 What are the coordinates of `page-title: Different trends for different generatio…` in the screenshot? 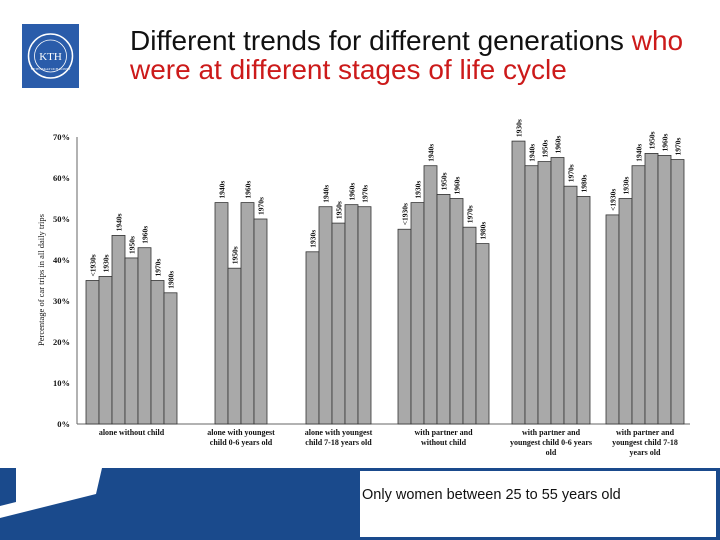 It's located at (420, 55).